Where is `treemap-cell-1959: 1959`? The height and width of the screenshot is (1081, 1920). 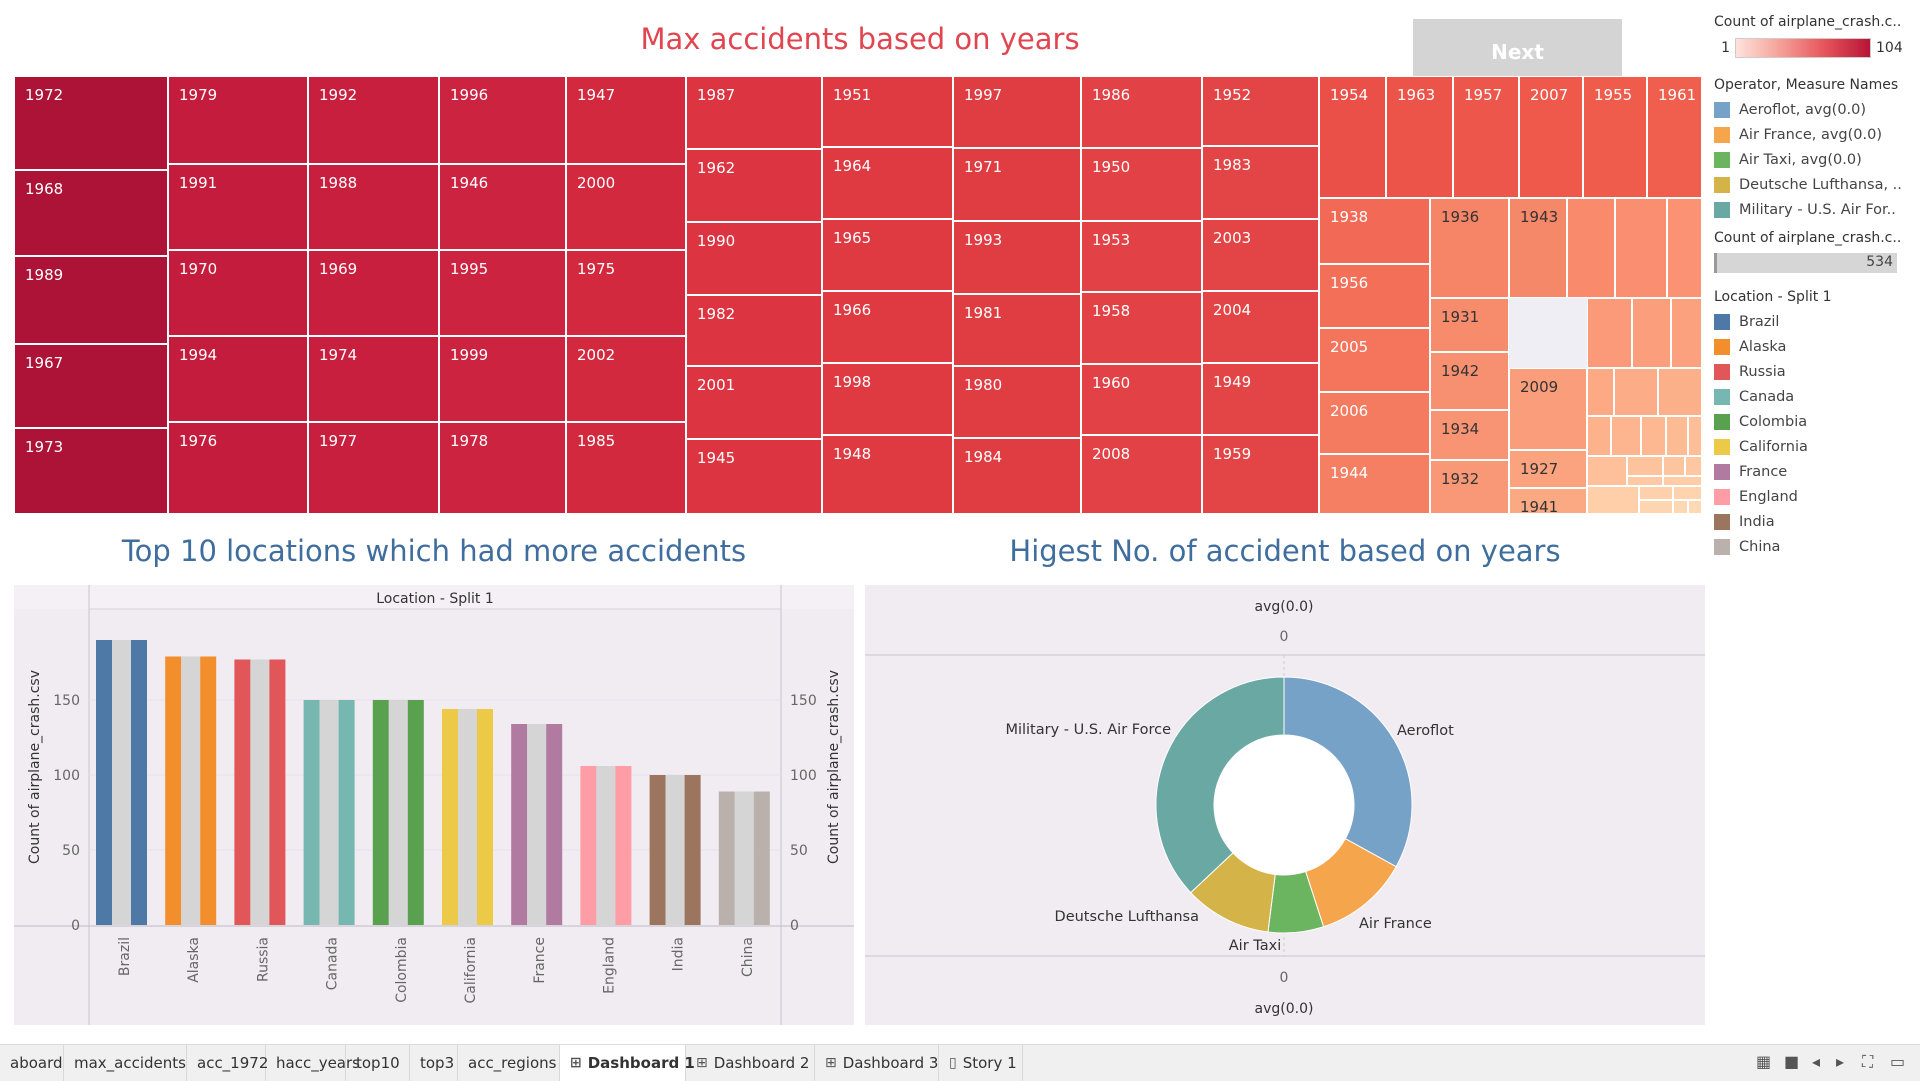 treemap-cell-1959: 1959 is located at coordinates (1260, 474).